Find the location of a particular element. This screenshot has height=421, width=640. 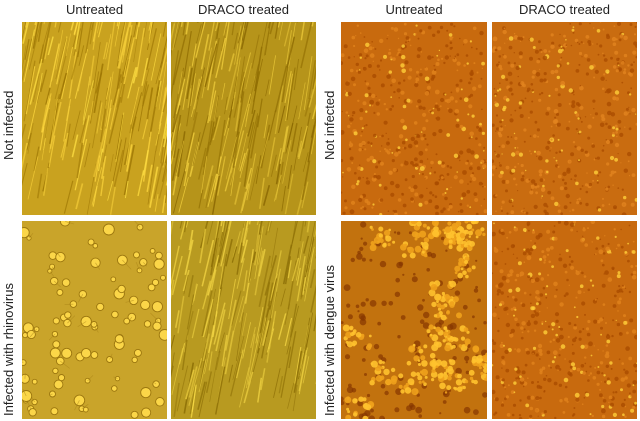

right-row-label-dengue: Infected with dengue virus is located at coordinates (329, 340).